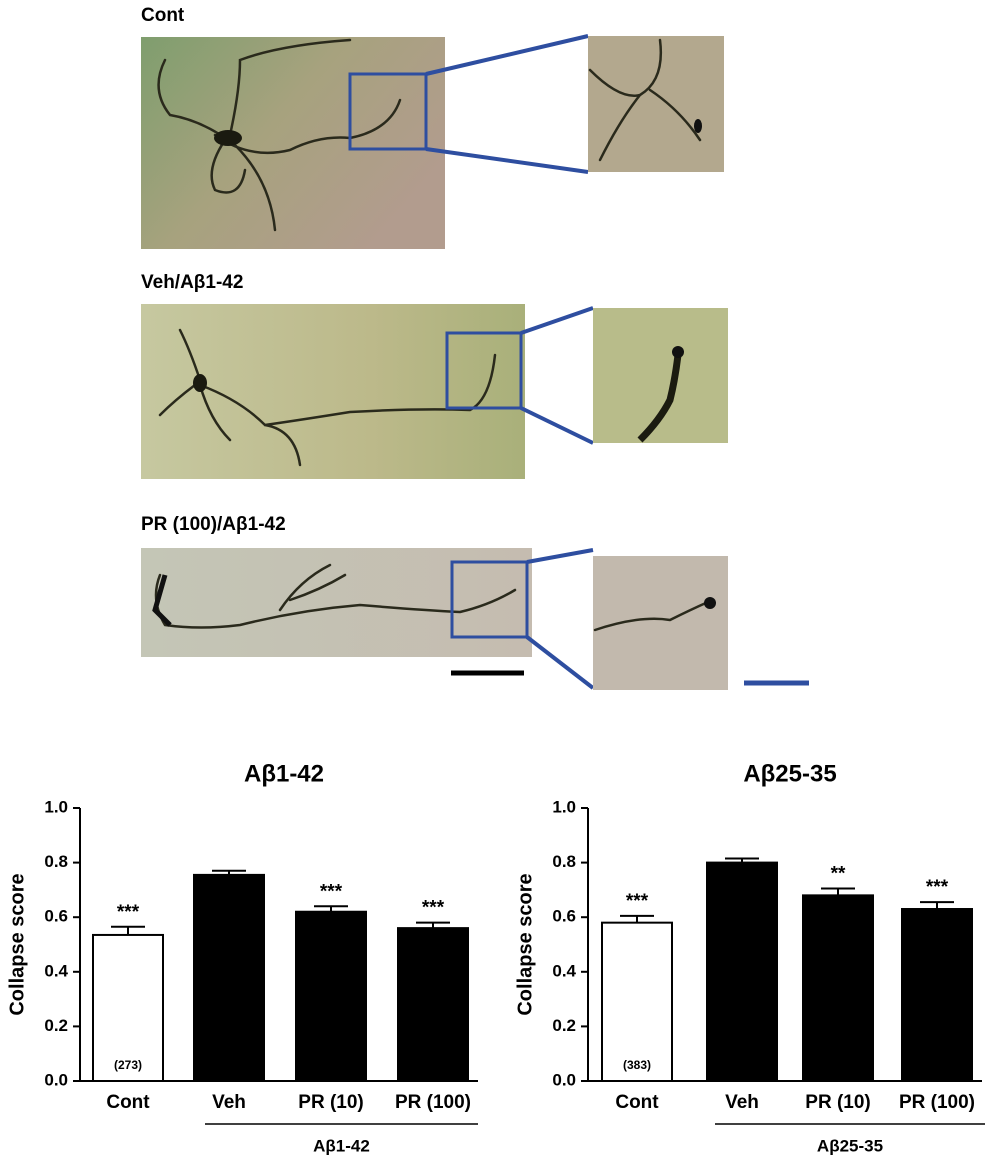 The width and height of the screenshot is (1000, 1165). Describe the element at coordinates (192, 282) in the screenshot. I see `panel-label: Veh/Aβ1-42` at that location.